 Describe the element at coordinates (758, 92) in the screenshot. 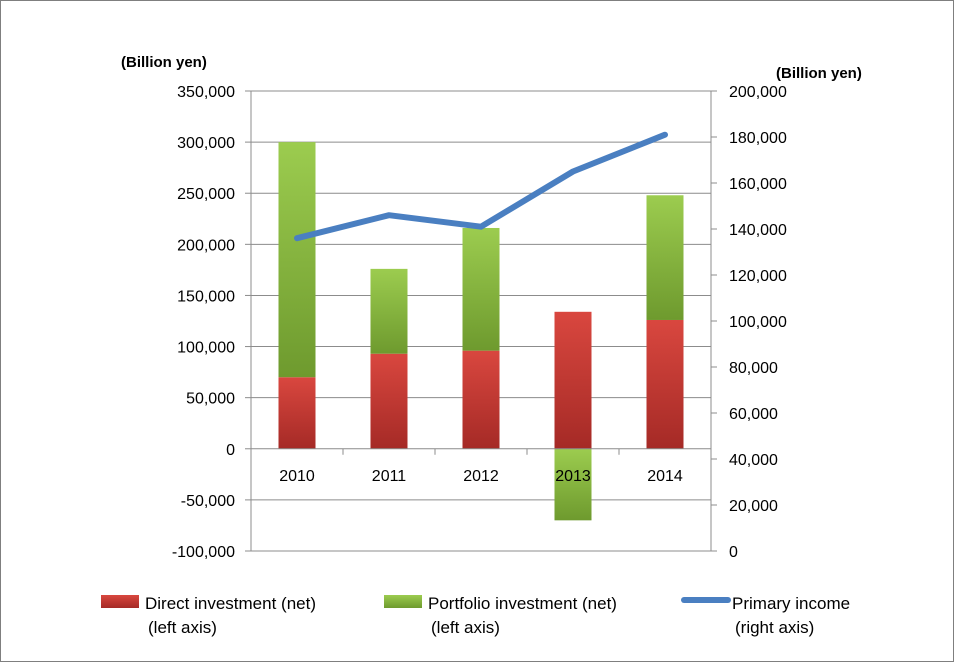

I see `right-tick-label: 200,000` at that location.